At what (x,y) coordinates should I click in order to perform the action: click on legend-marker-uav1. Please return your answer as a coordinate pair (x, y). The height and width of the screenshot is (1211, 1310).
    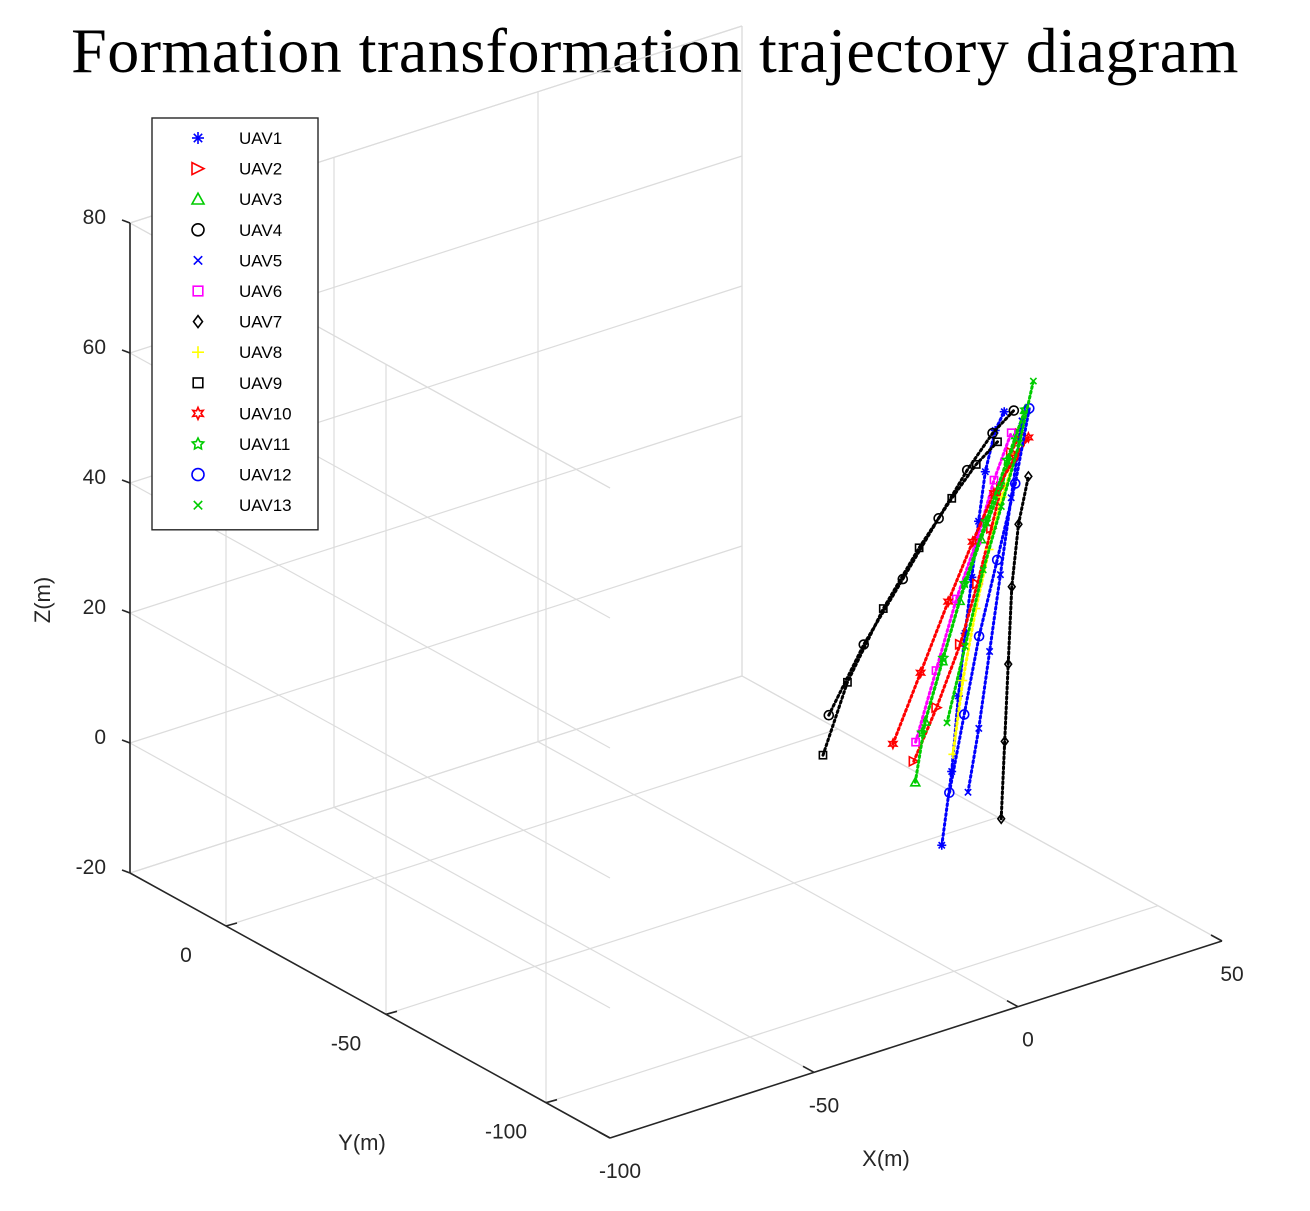
    Looking at the image, I should click on (198, 138).